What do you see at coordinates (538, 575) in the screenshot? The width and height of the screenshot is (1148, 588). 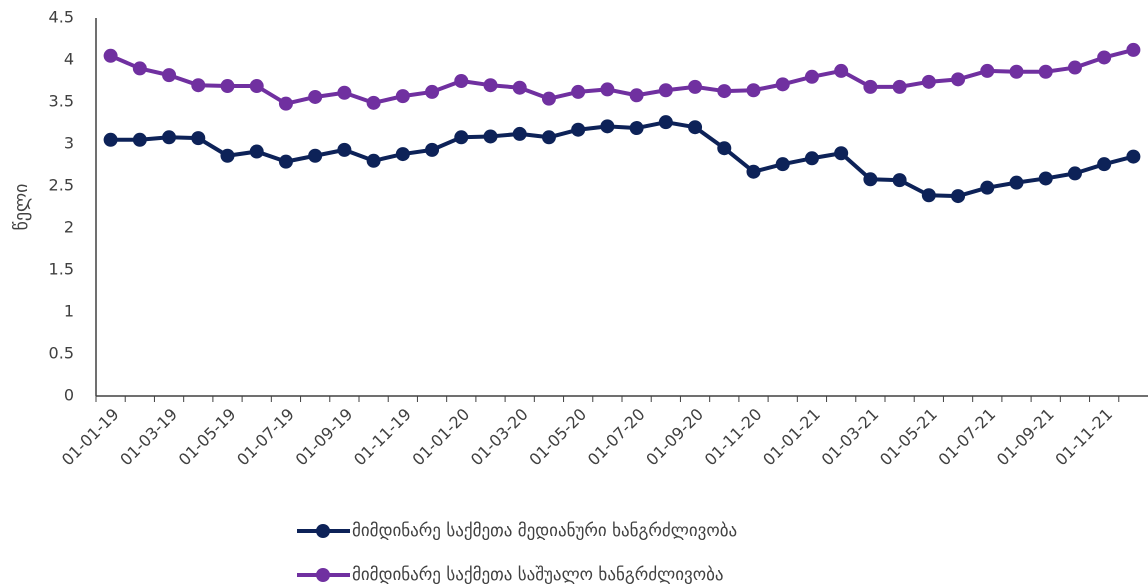 I see `legend-label: მიმდინარე საქმეთა საშუალო ხანგრძლივობა` at bounding box center [538, 575].